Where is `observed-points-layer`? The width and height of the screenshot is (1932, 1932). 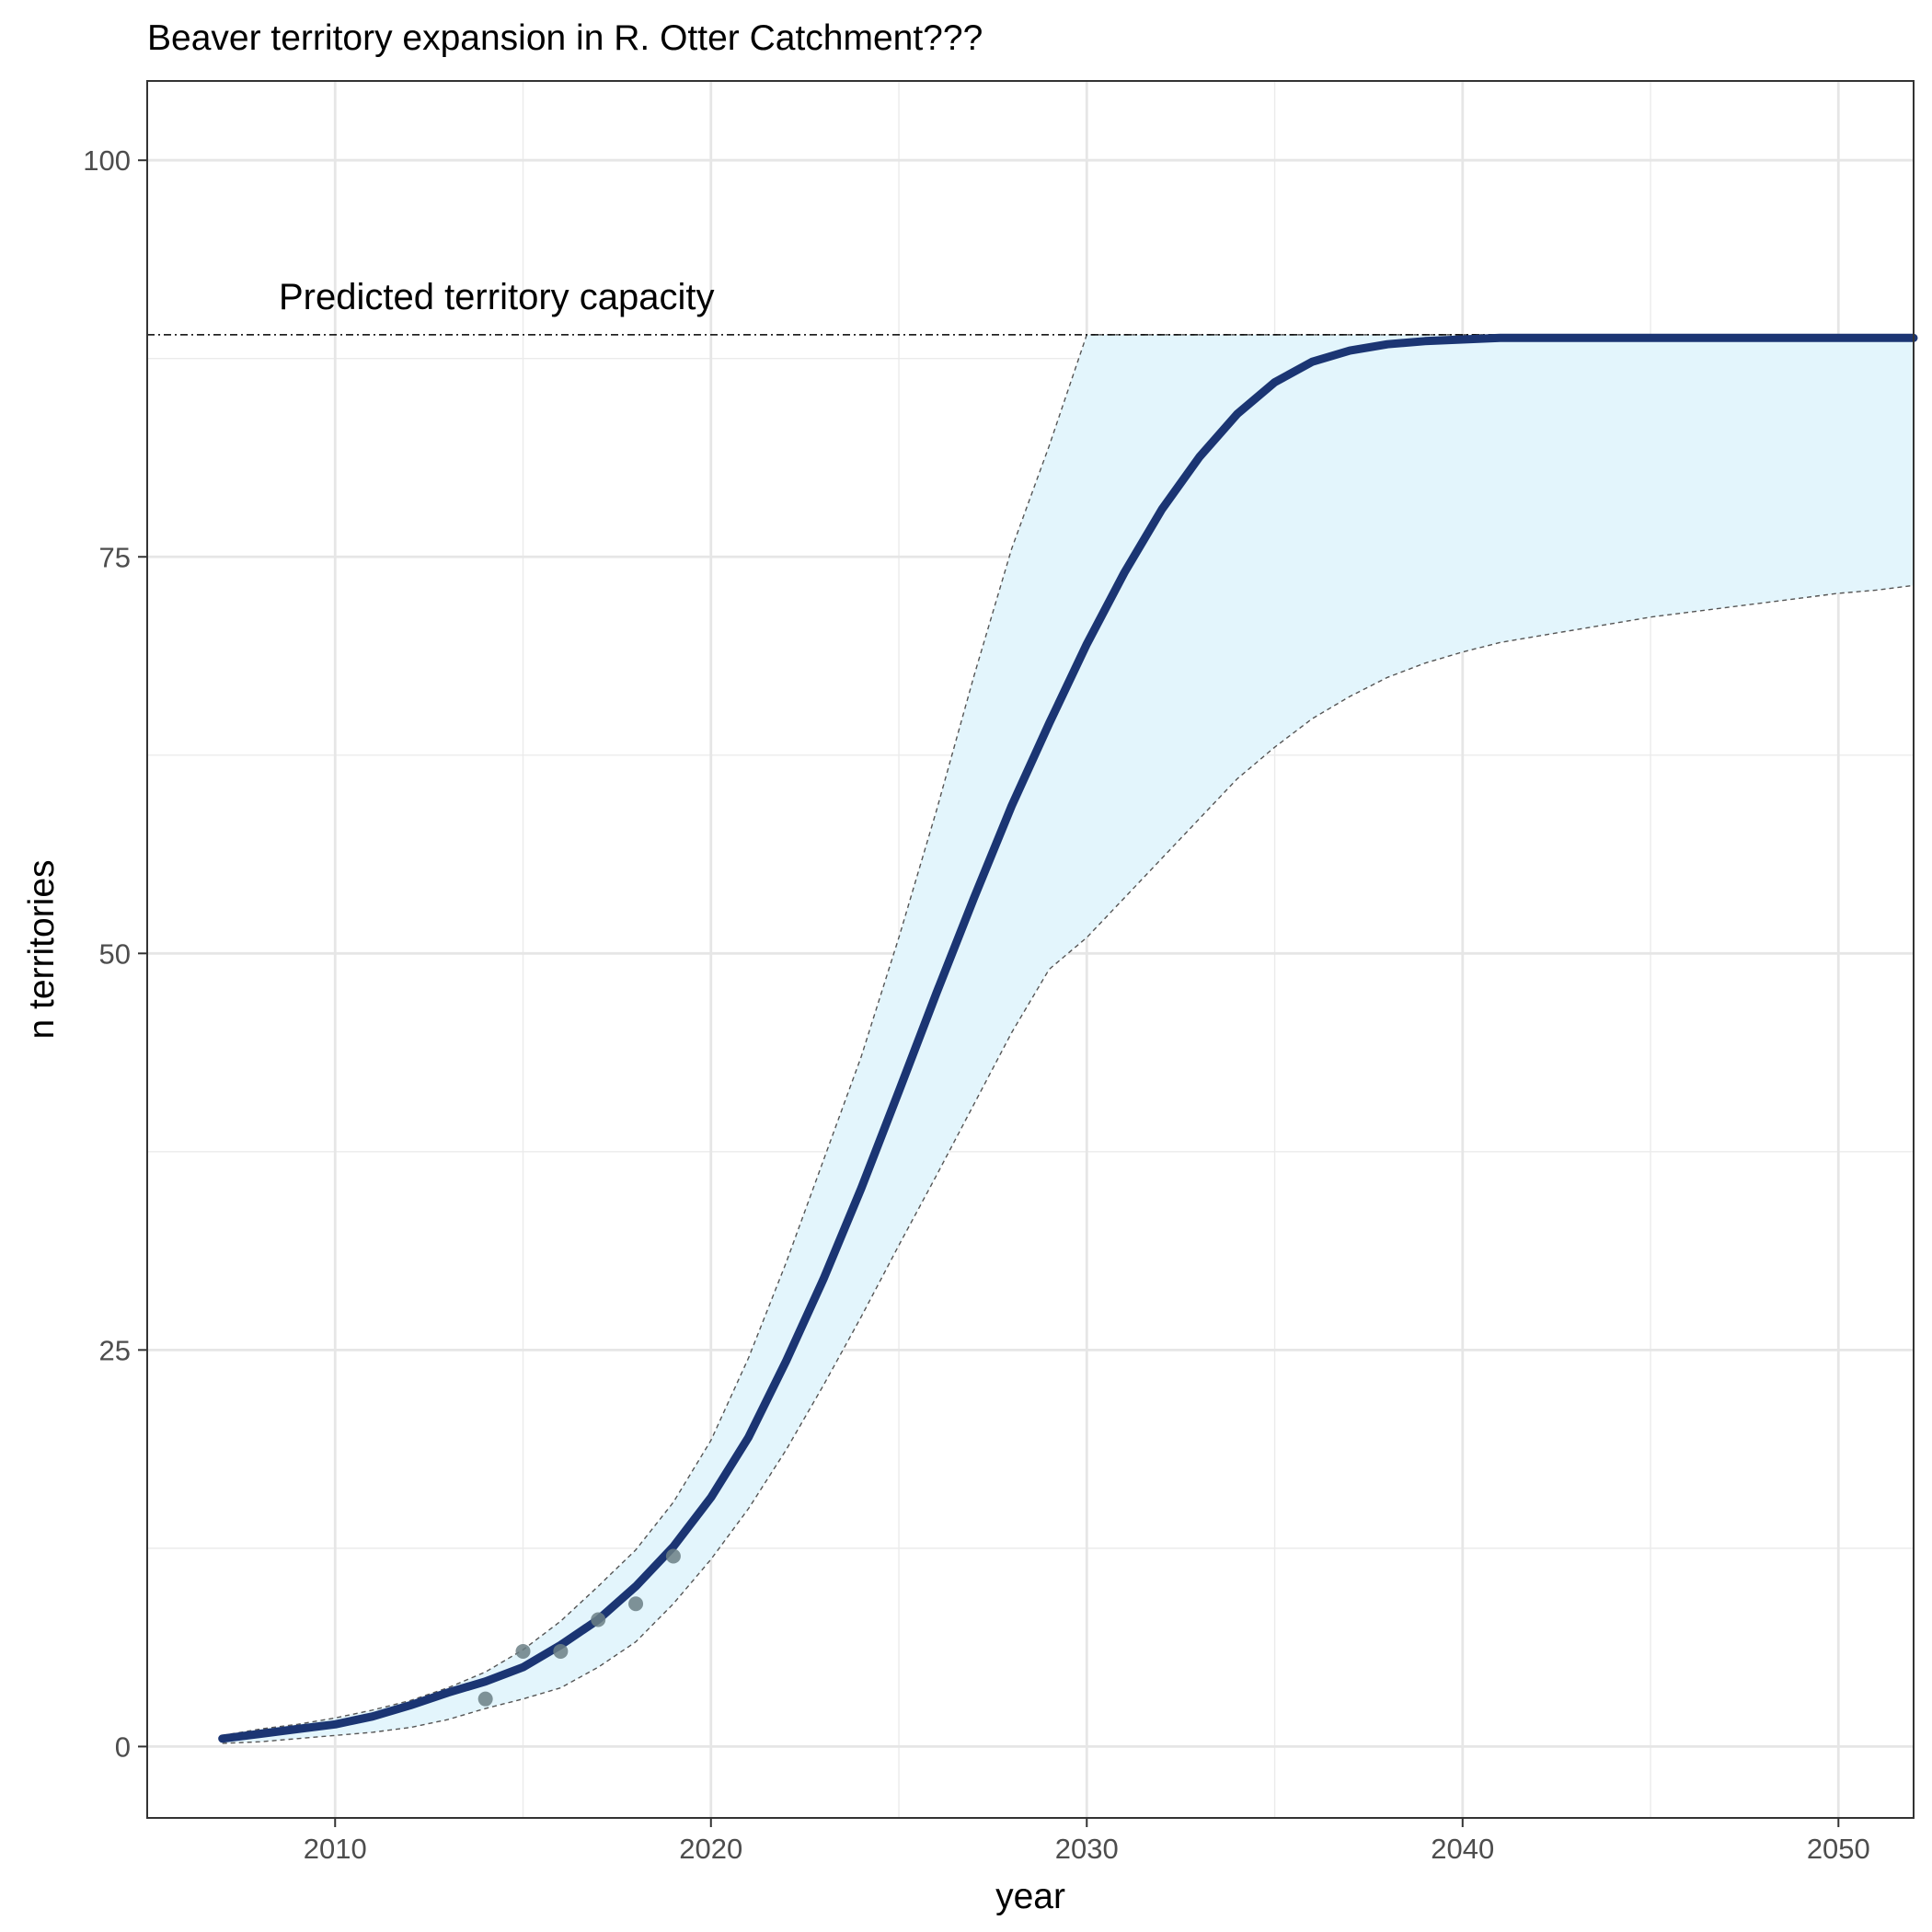
observed-points-layer is located at coordinates (579, 1627).